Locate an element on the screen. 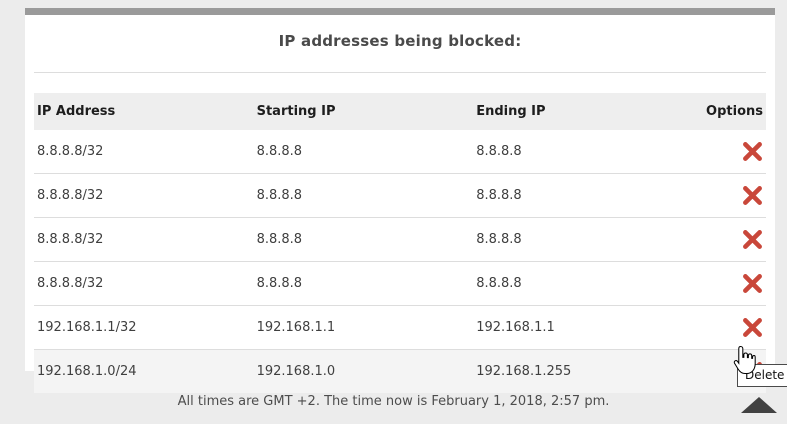 The height and width of the screenshot is (424, 787). table-row: 192.168.1.1/32 192.168.1.1 192.168.1.1 is located at coordinates (400, 327).